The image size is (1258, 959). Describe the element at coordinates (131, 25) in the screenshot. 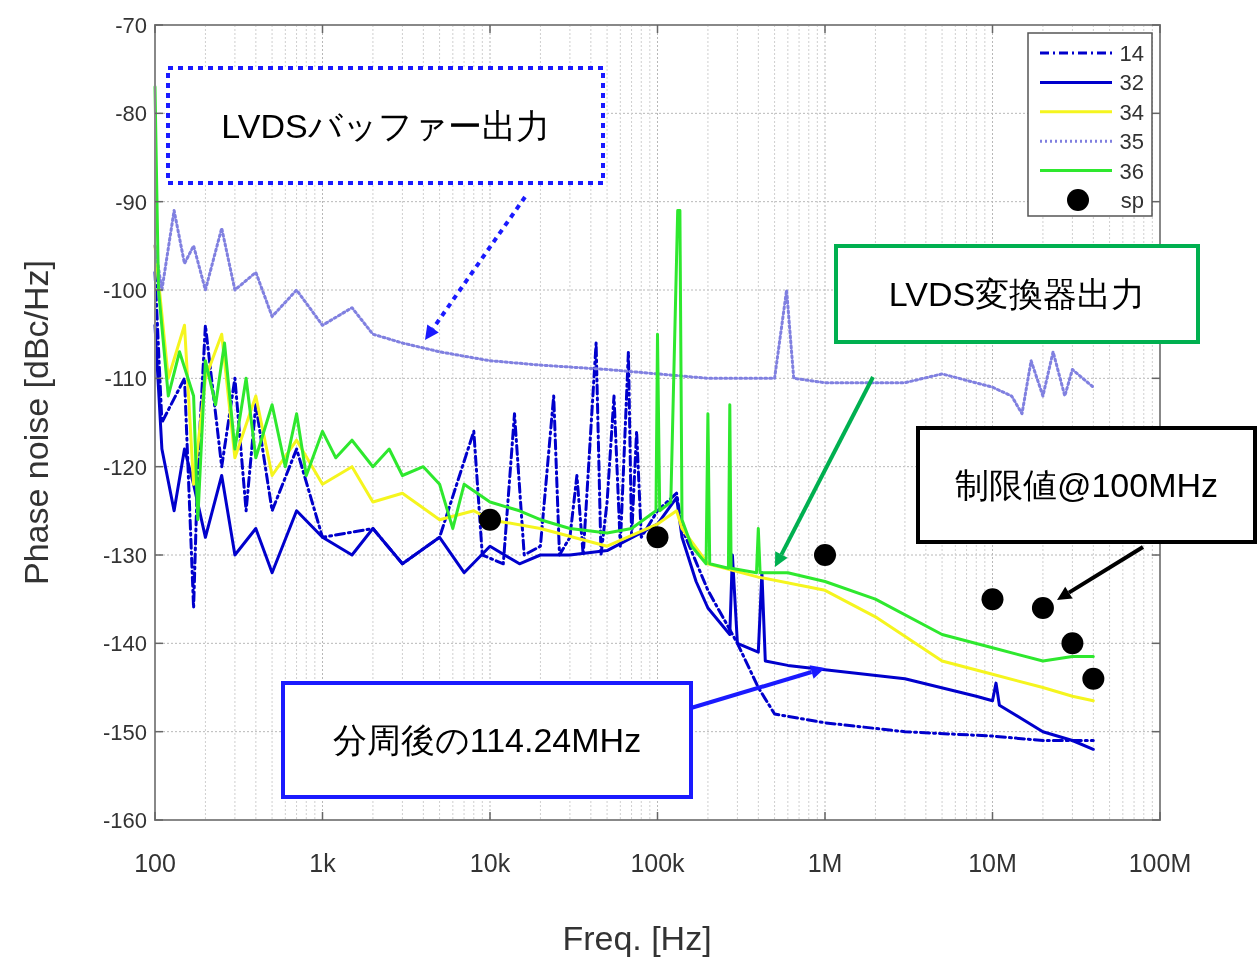

I see `y-tick-label: -70` at that location.